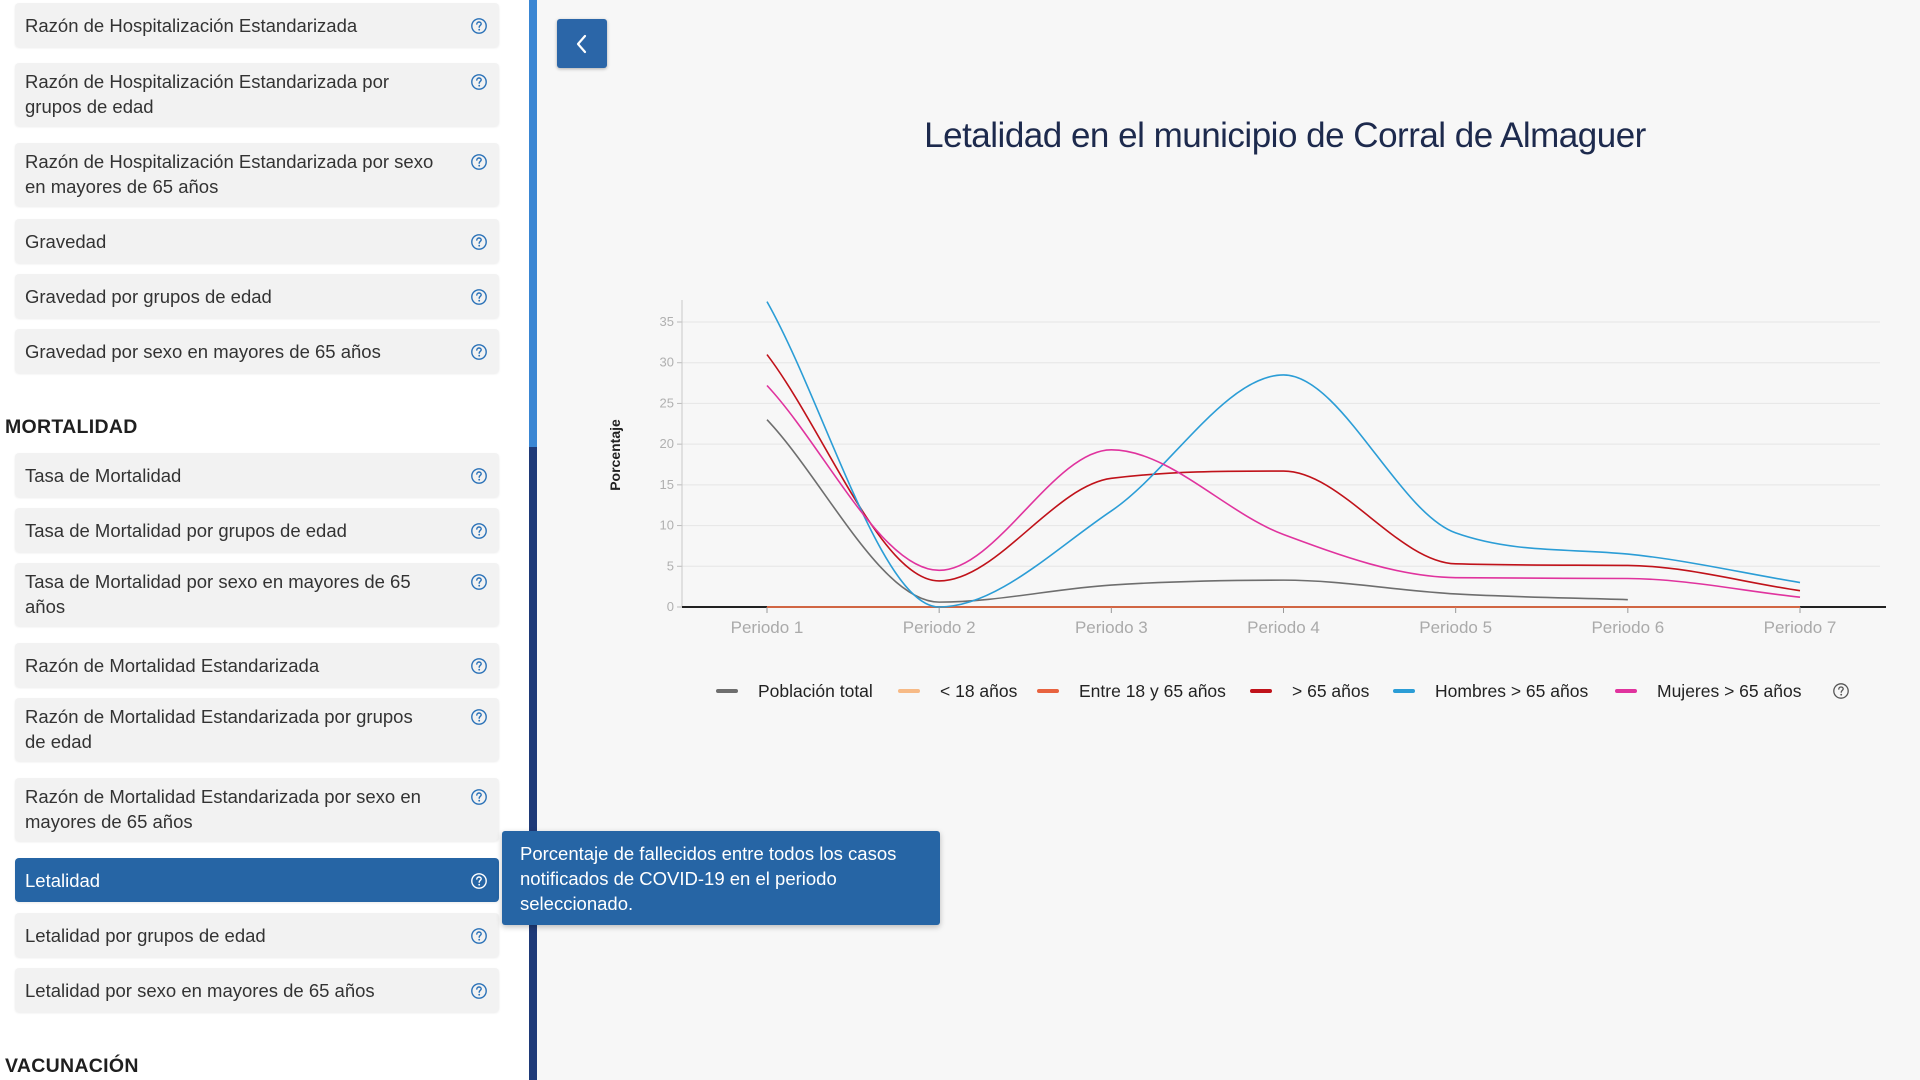 This screenshot has height=1080, width=1920. Describe the element at coordinates (103, 475) in the screenshot. I see `sidebar-item-label: Tasa de Mortalidad` at that location.